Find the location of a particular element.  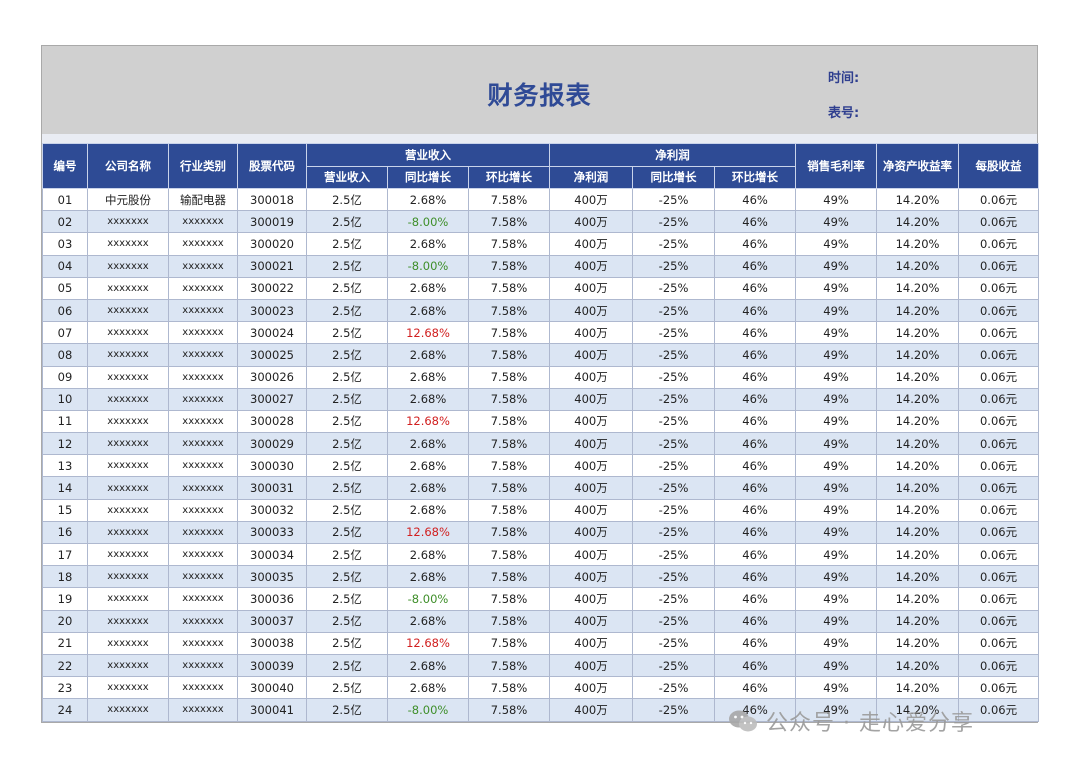

col-header-company: 公司名称 is located at coordinates (128, 166).